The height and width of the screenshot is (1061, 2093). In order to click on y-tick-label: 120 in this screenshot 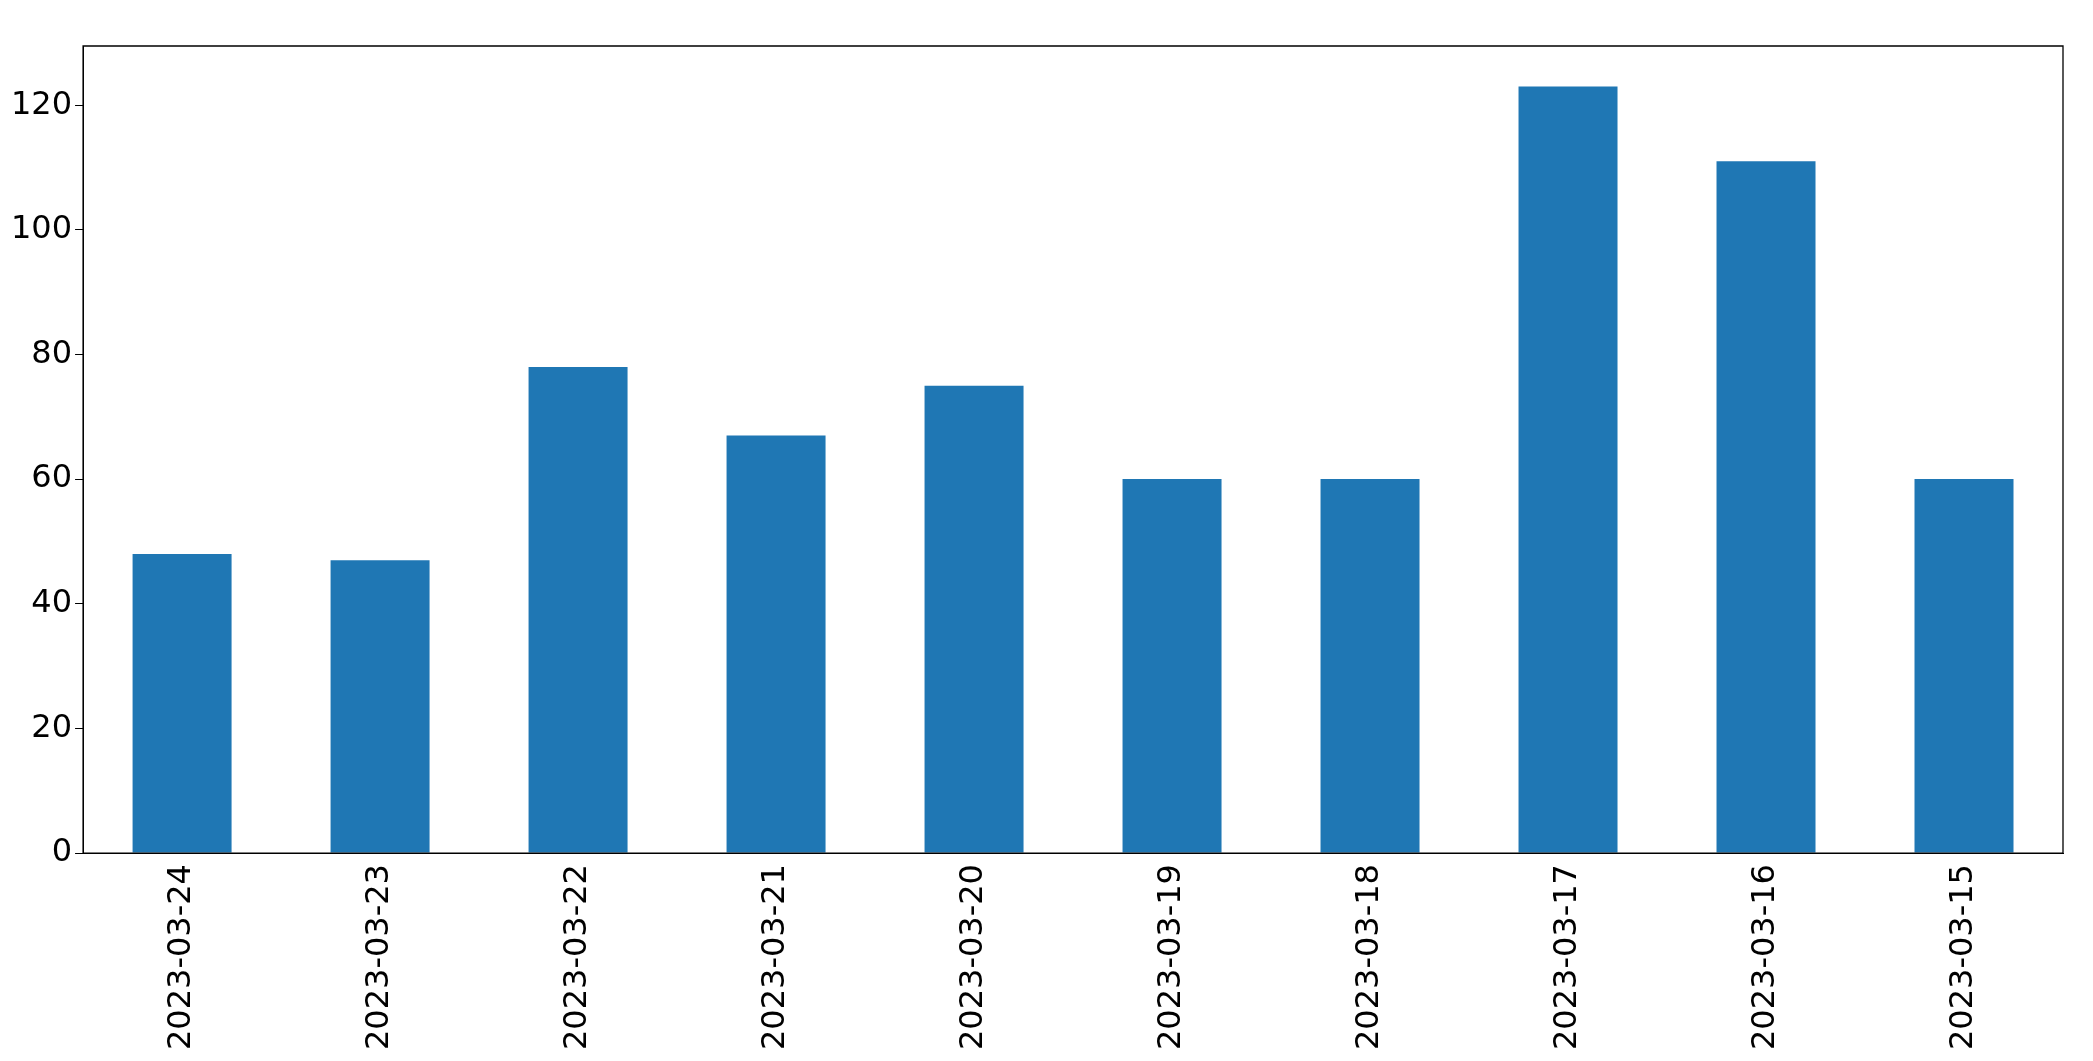, I will do `click(42, 102)`.